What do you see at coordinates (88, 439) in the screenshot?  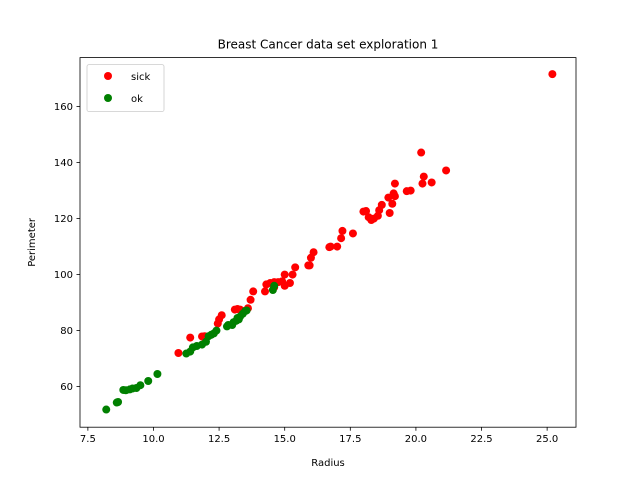 I see `x-tick-label: 7.5` at bounding box center [88, 439].